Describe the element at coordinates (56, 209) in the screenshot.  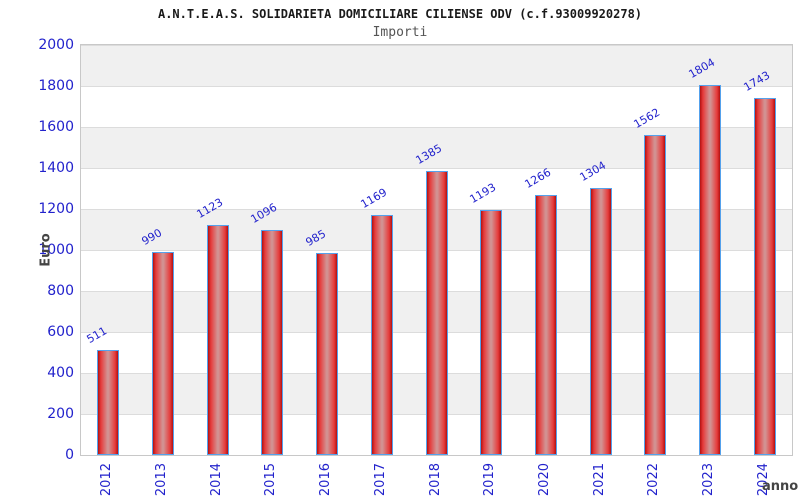
I see `y-tick-label: 1200` at that location.